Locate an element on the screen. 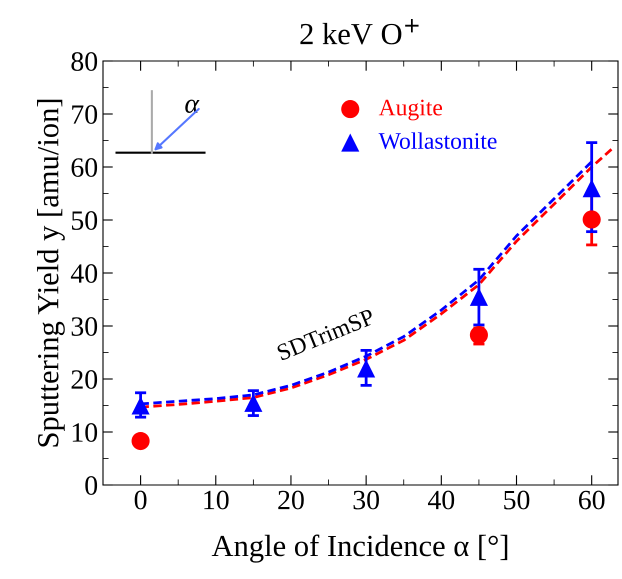 This screenshot has height=579, width=622. x-tick-label: 20 is located at coordinates (291, 500).